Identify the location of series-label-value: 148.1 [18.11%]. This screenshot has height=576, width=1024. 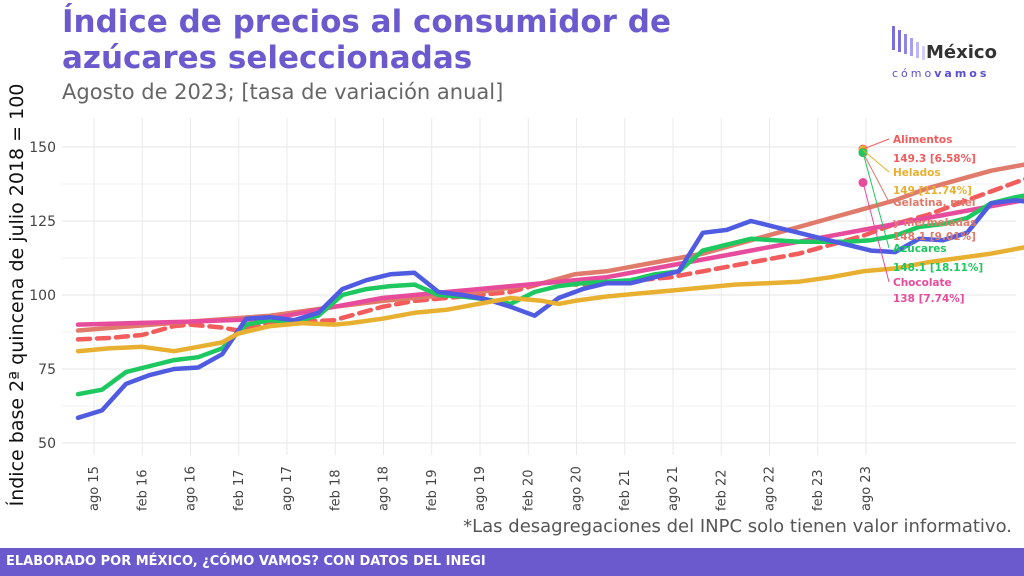
(938, 268).